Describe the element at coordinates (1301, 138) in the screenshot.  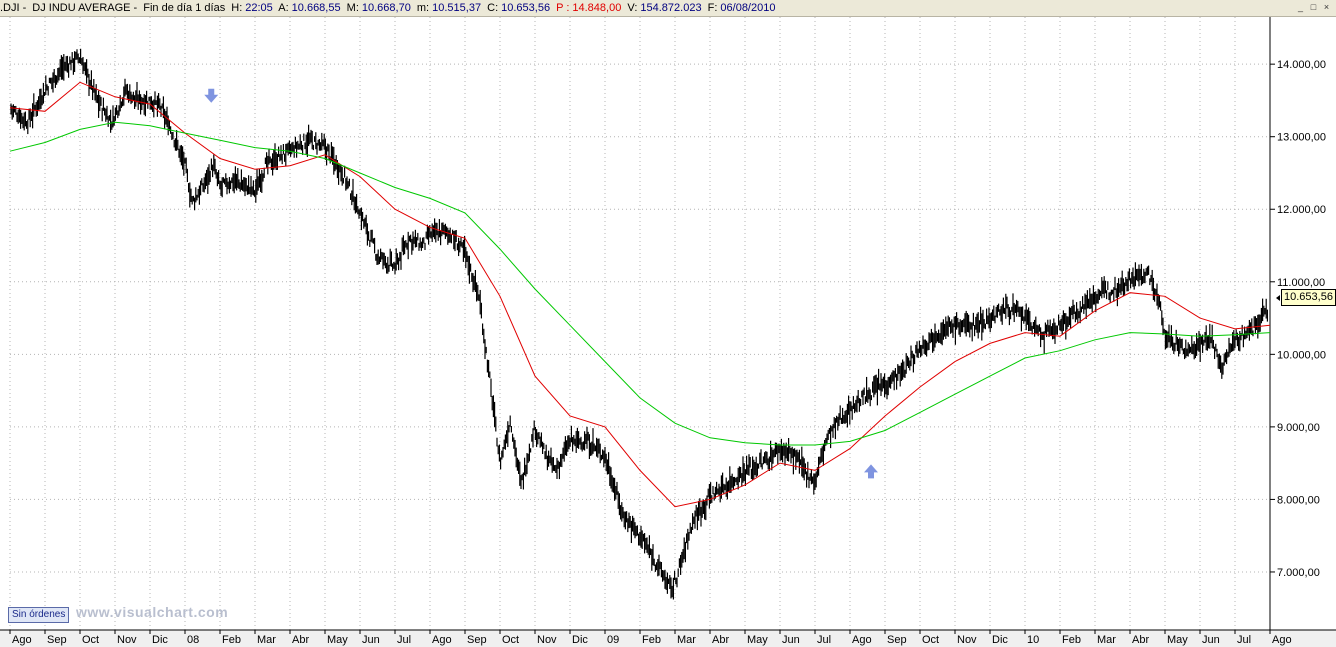
I see `y-tick-label: 13.000,00` at that location.